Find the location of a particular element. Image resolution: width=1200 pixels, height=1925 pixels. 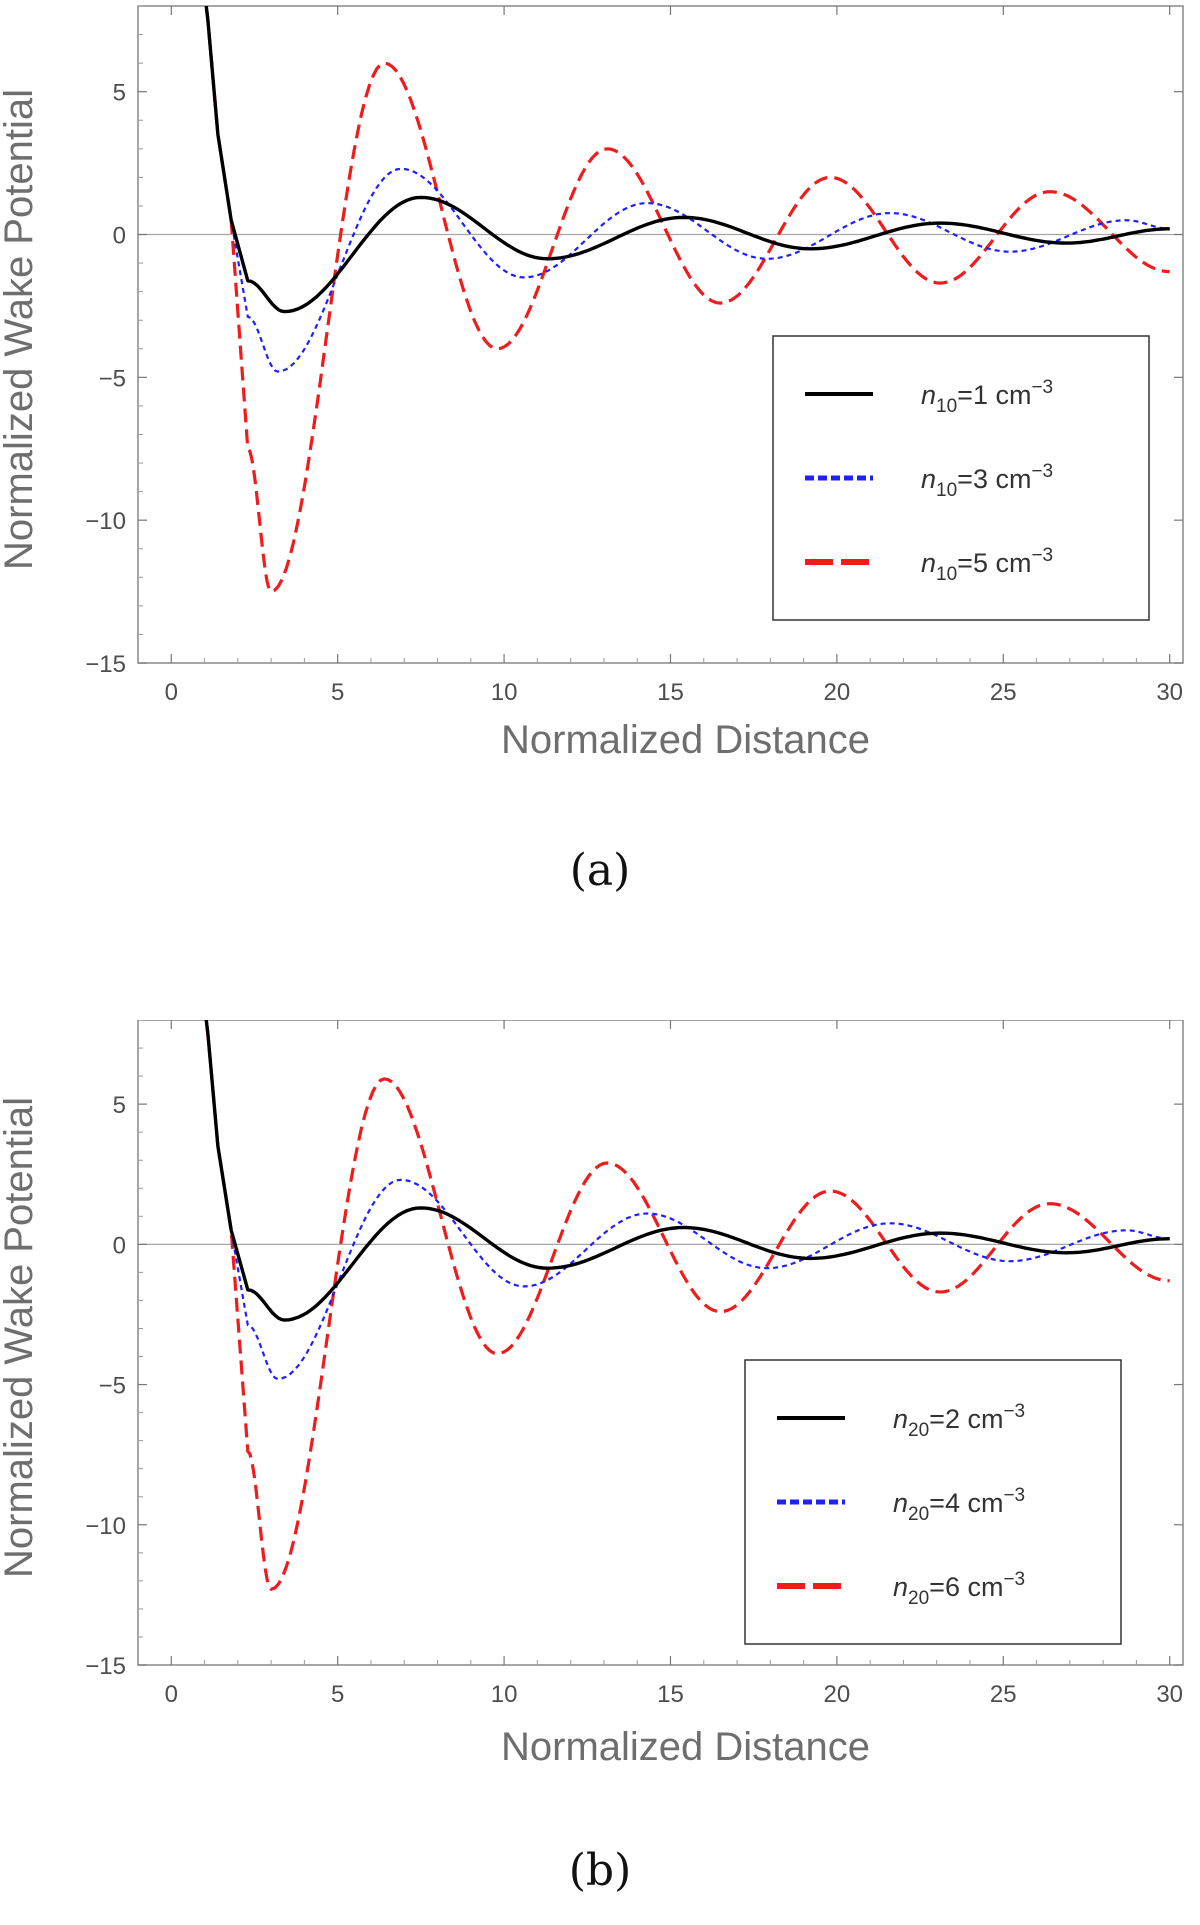

legend: n10=1 cm−3 n10=3 cm−3 n10=5 cm−3 is located at coordinates (961, 478).